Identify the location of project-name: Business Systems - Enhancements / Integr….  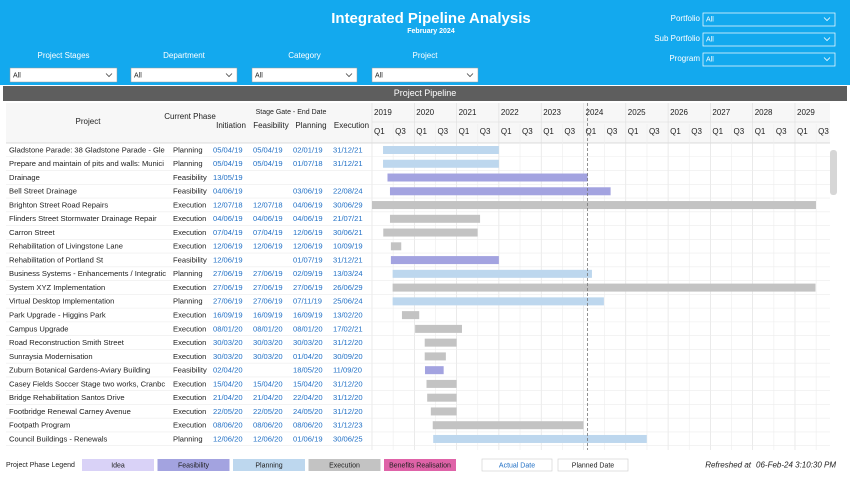
(87, 273).